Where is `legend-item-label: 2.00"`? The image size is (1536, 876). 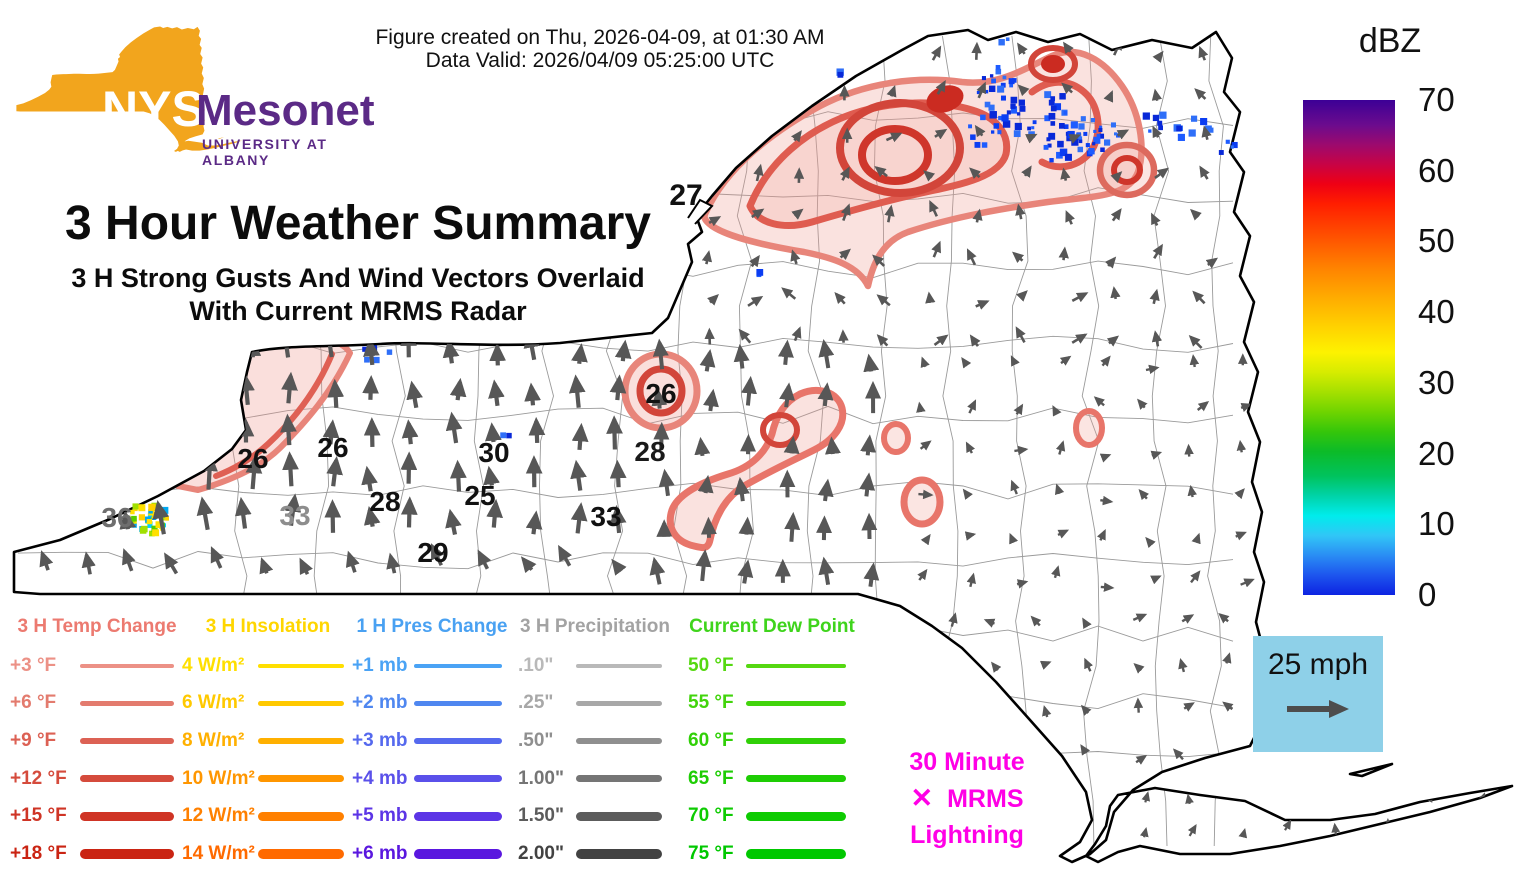
legend-item-label: 2.00" is located at coordinates (541, 853).